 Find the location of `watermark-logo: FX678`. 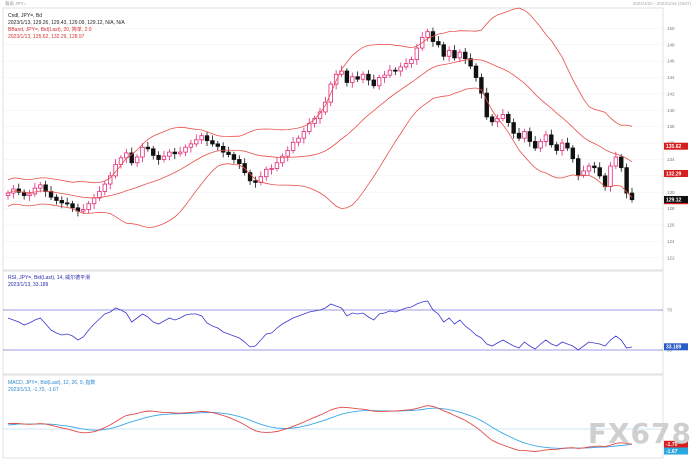

watermark-logo: FX678 is located at coordinates (639, 433).